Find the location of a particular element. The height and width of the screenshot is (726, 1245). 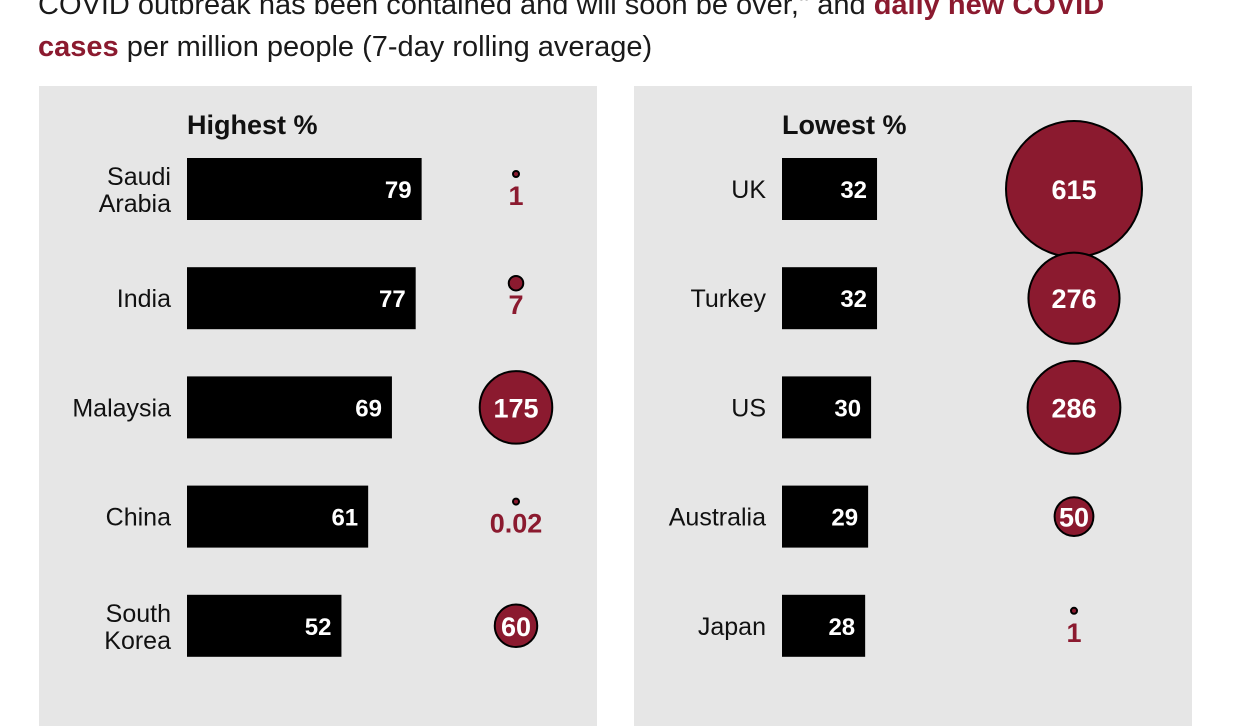

bar-south-korea is located at coordinates (264, 625).